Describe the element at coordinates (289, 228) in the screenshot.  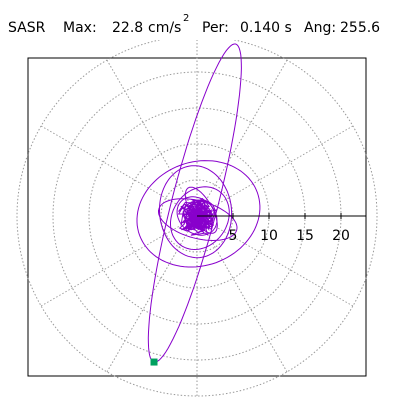
I see `tick-labels: 5 10 15 20` at that location.